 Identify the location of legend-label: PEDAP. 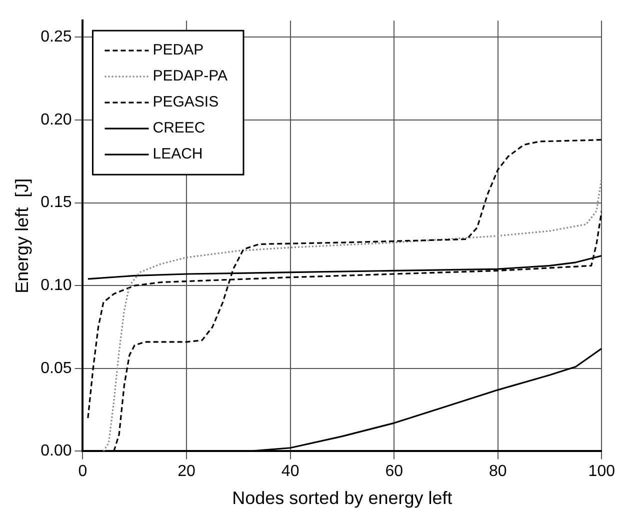
(178, 50).